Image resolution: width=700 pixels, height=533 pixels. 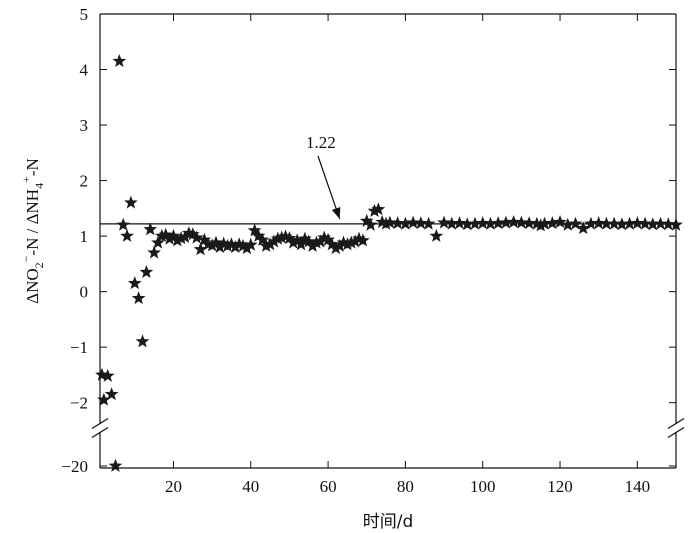 I want to click on y-title-sup-a: −, so click(x=26, y=258).